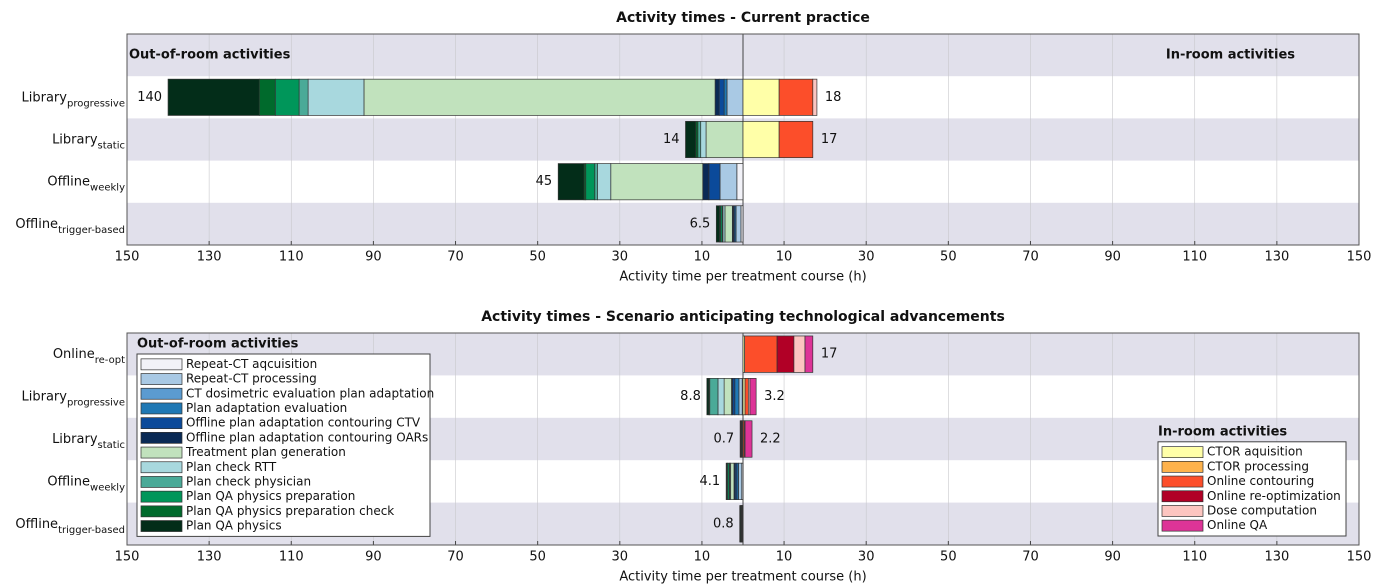 The width and height of the screenshot is (1389, 585). I want to click on x-tick-label: 90, so click(1112, 257).